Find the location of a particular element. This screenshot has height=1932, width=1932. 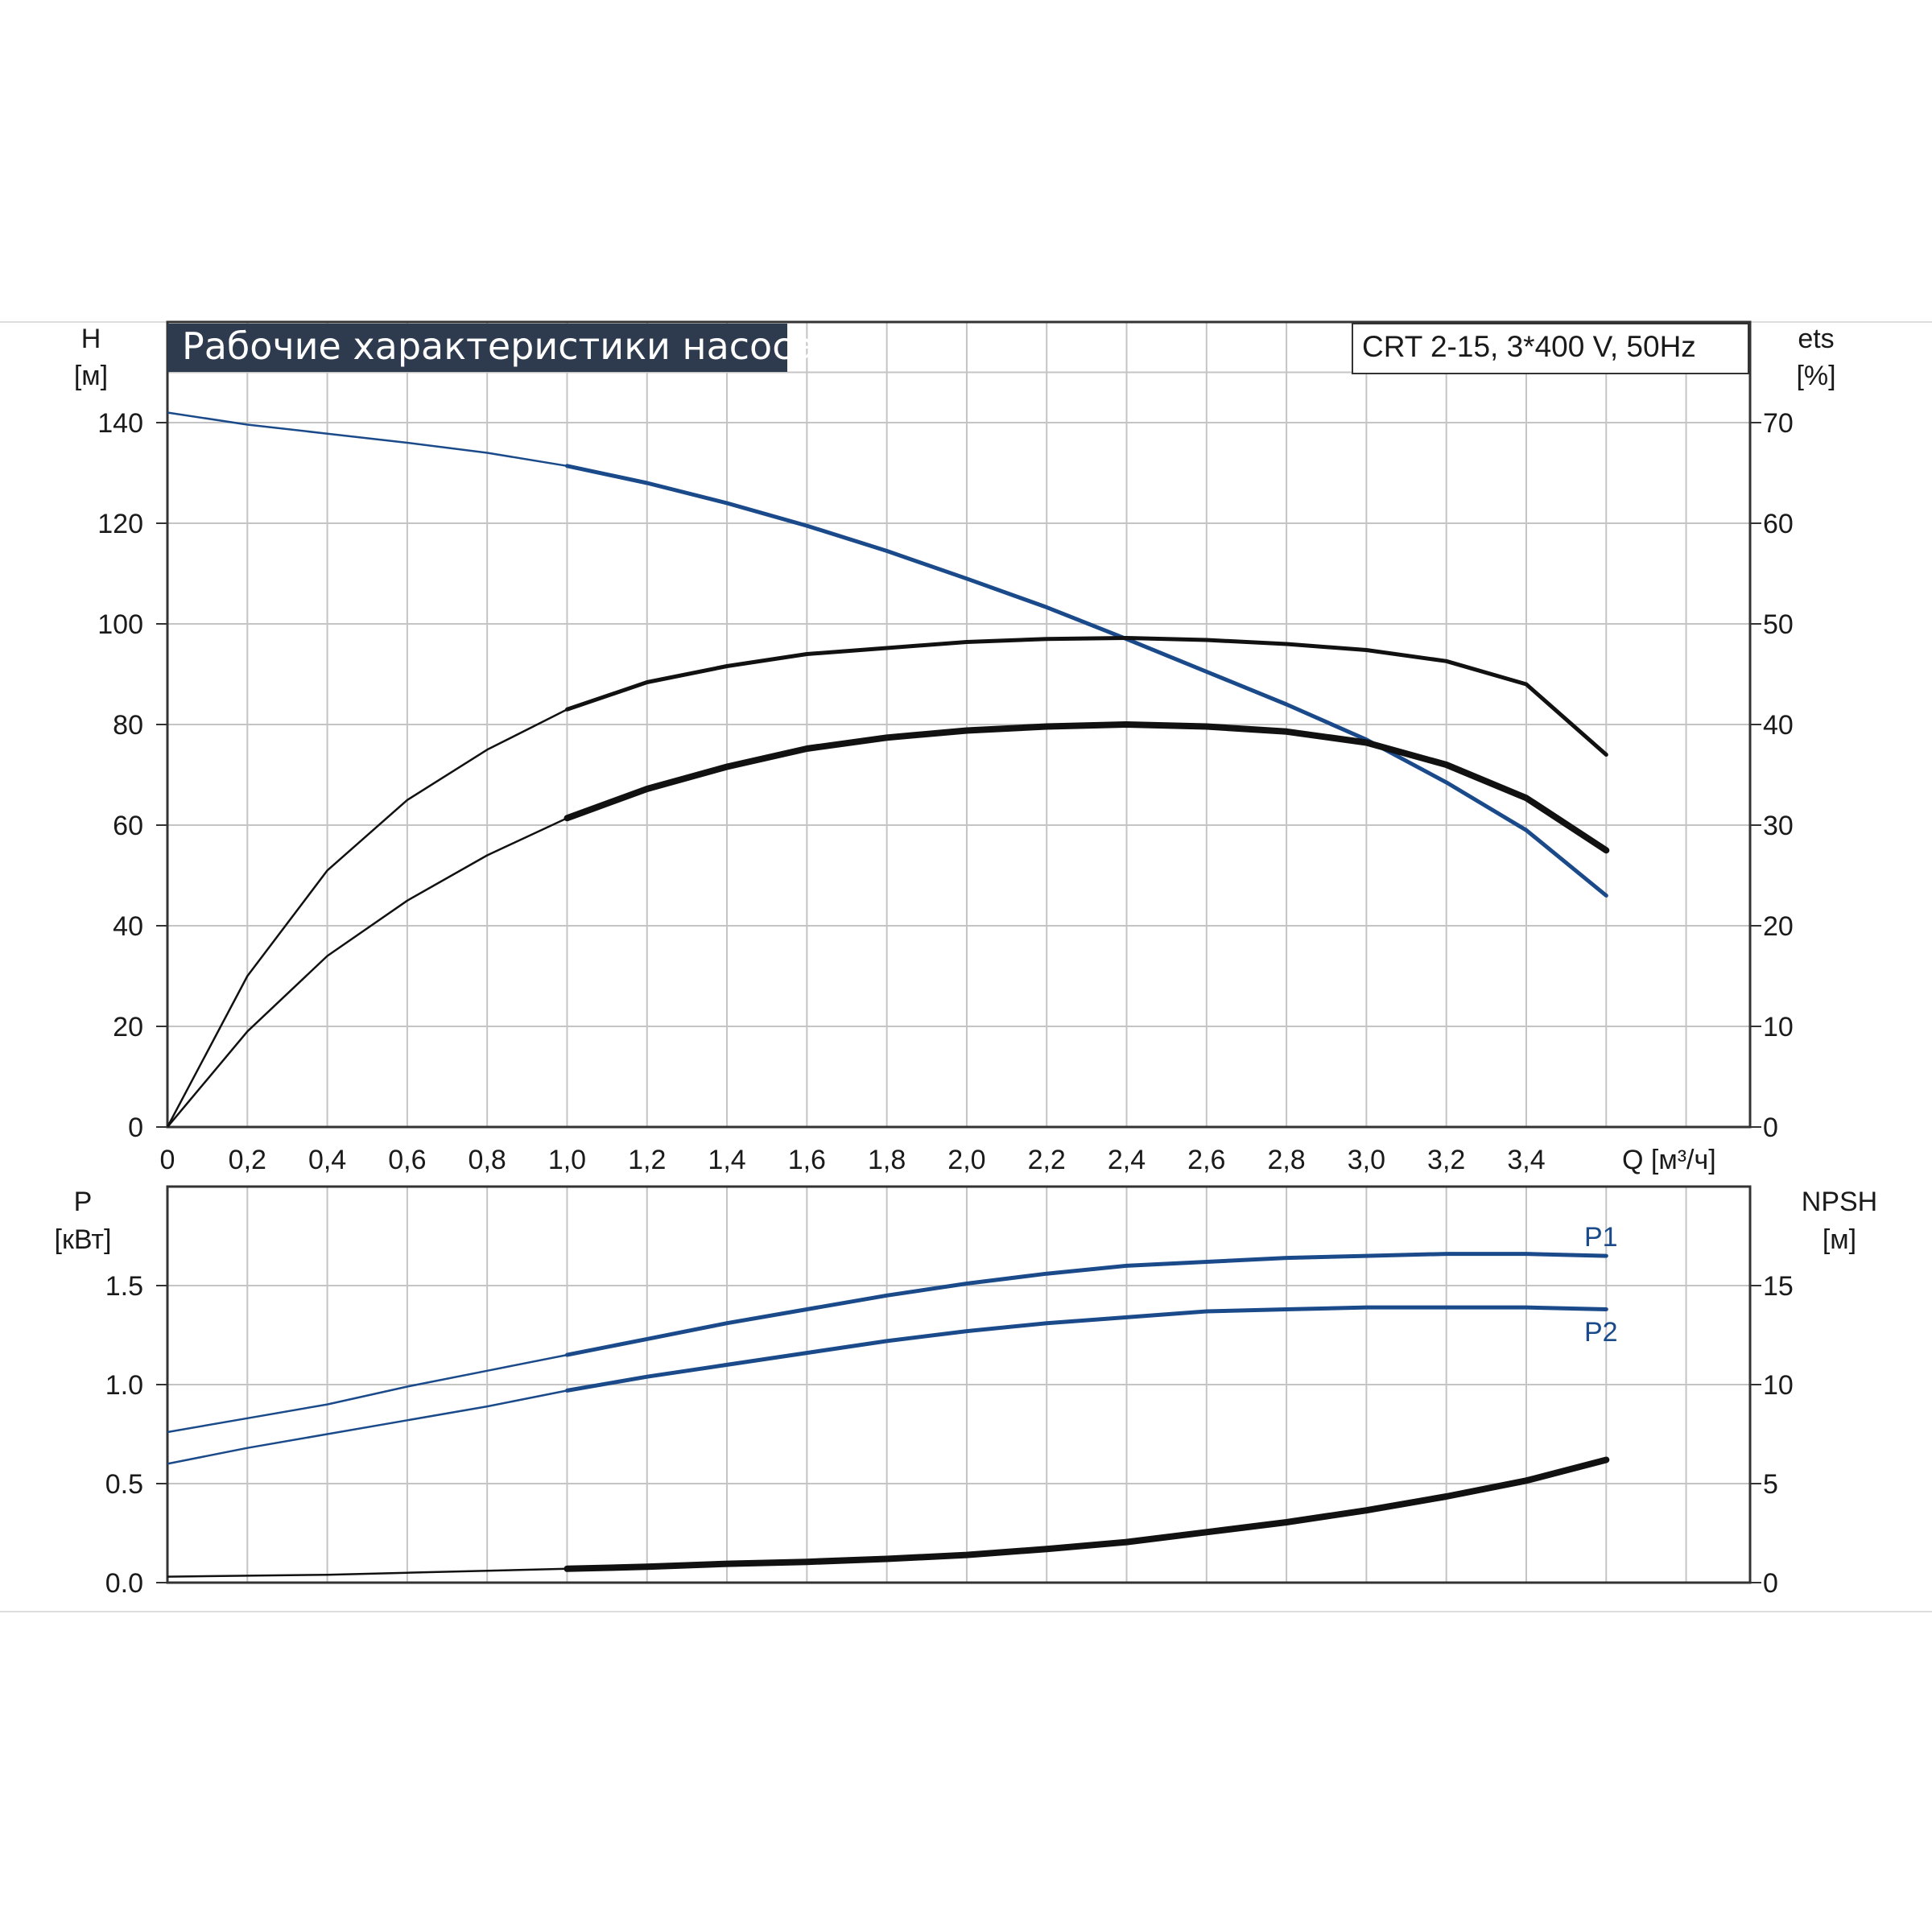

top-right-ticks: 0 10 20 30 40 50 60 70 is located at coordinates (1772, 775).